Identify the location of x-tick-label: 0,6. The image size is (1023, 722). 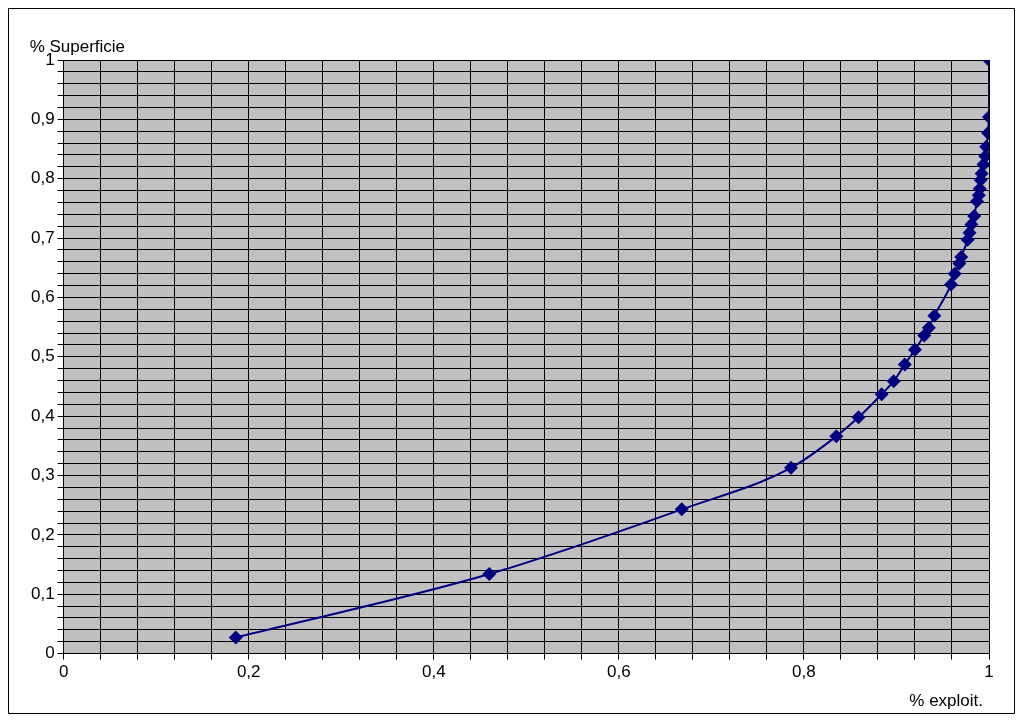
(619, 672).